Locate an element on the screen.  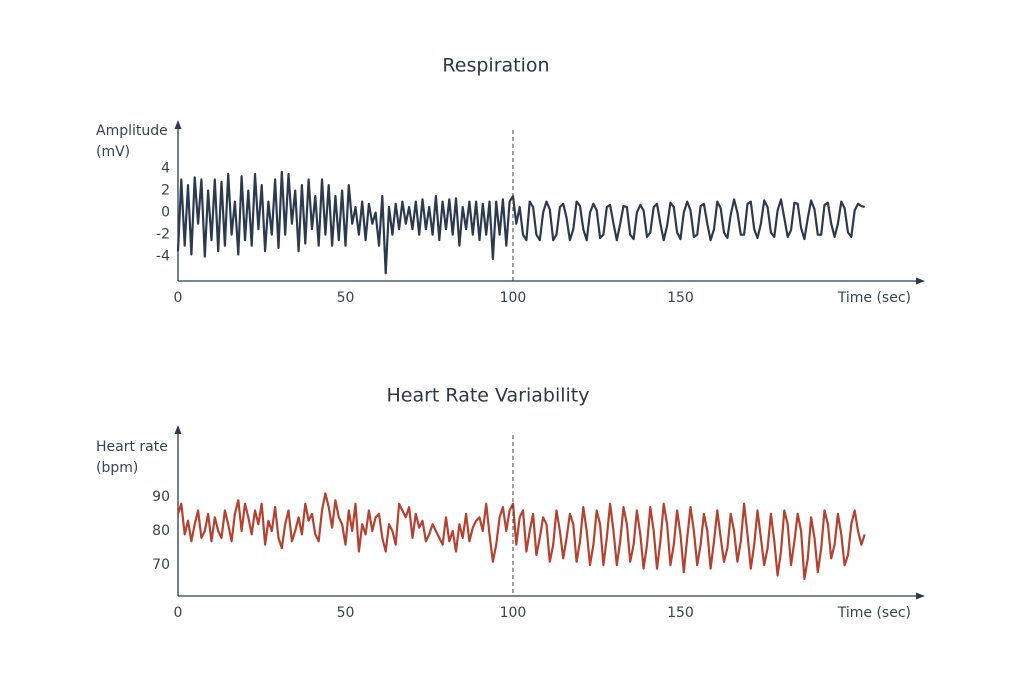
y-tick-label: 90 is located at coordinates (161, 497).